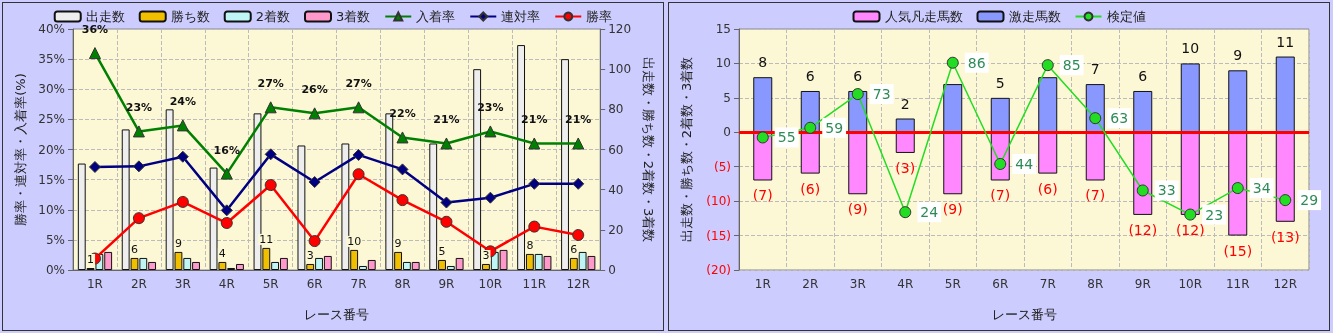  What do you see at coordinates (1166, 190) in the screenshot?
I see `data-label: 33` at bounding box center [1166, 190].